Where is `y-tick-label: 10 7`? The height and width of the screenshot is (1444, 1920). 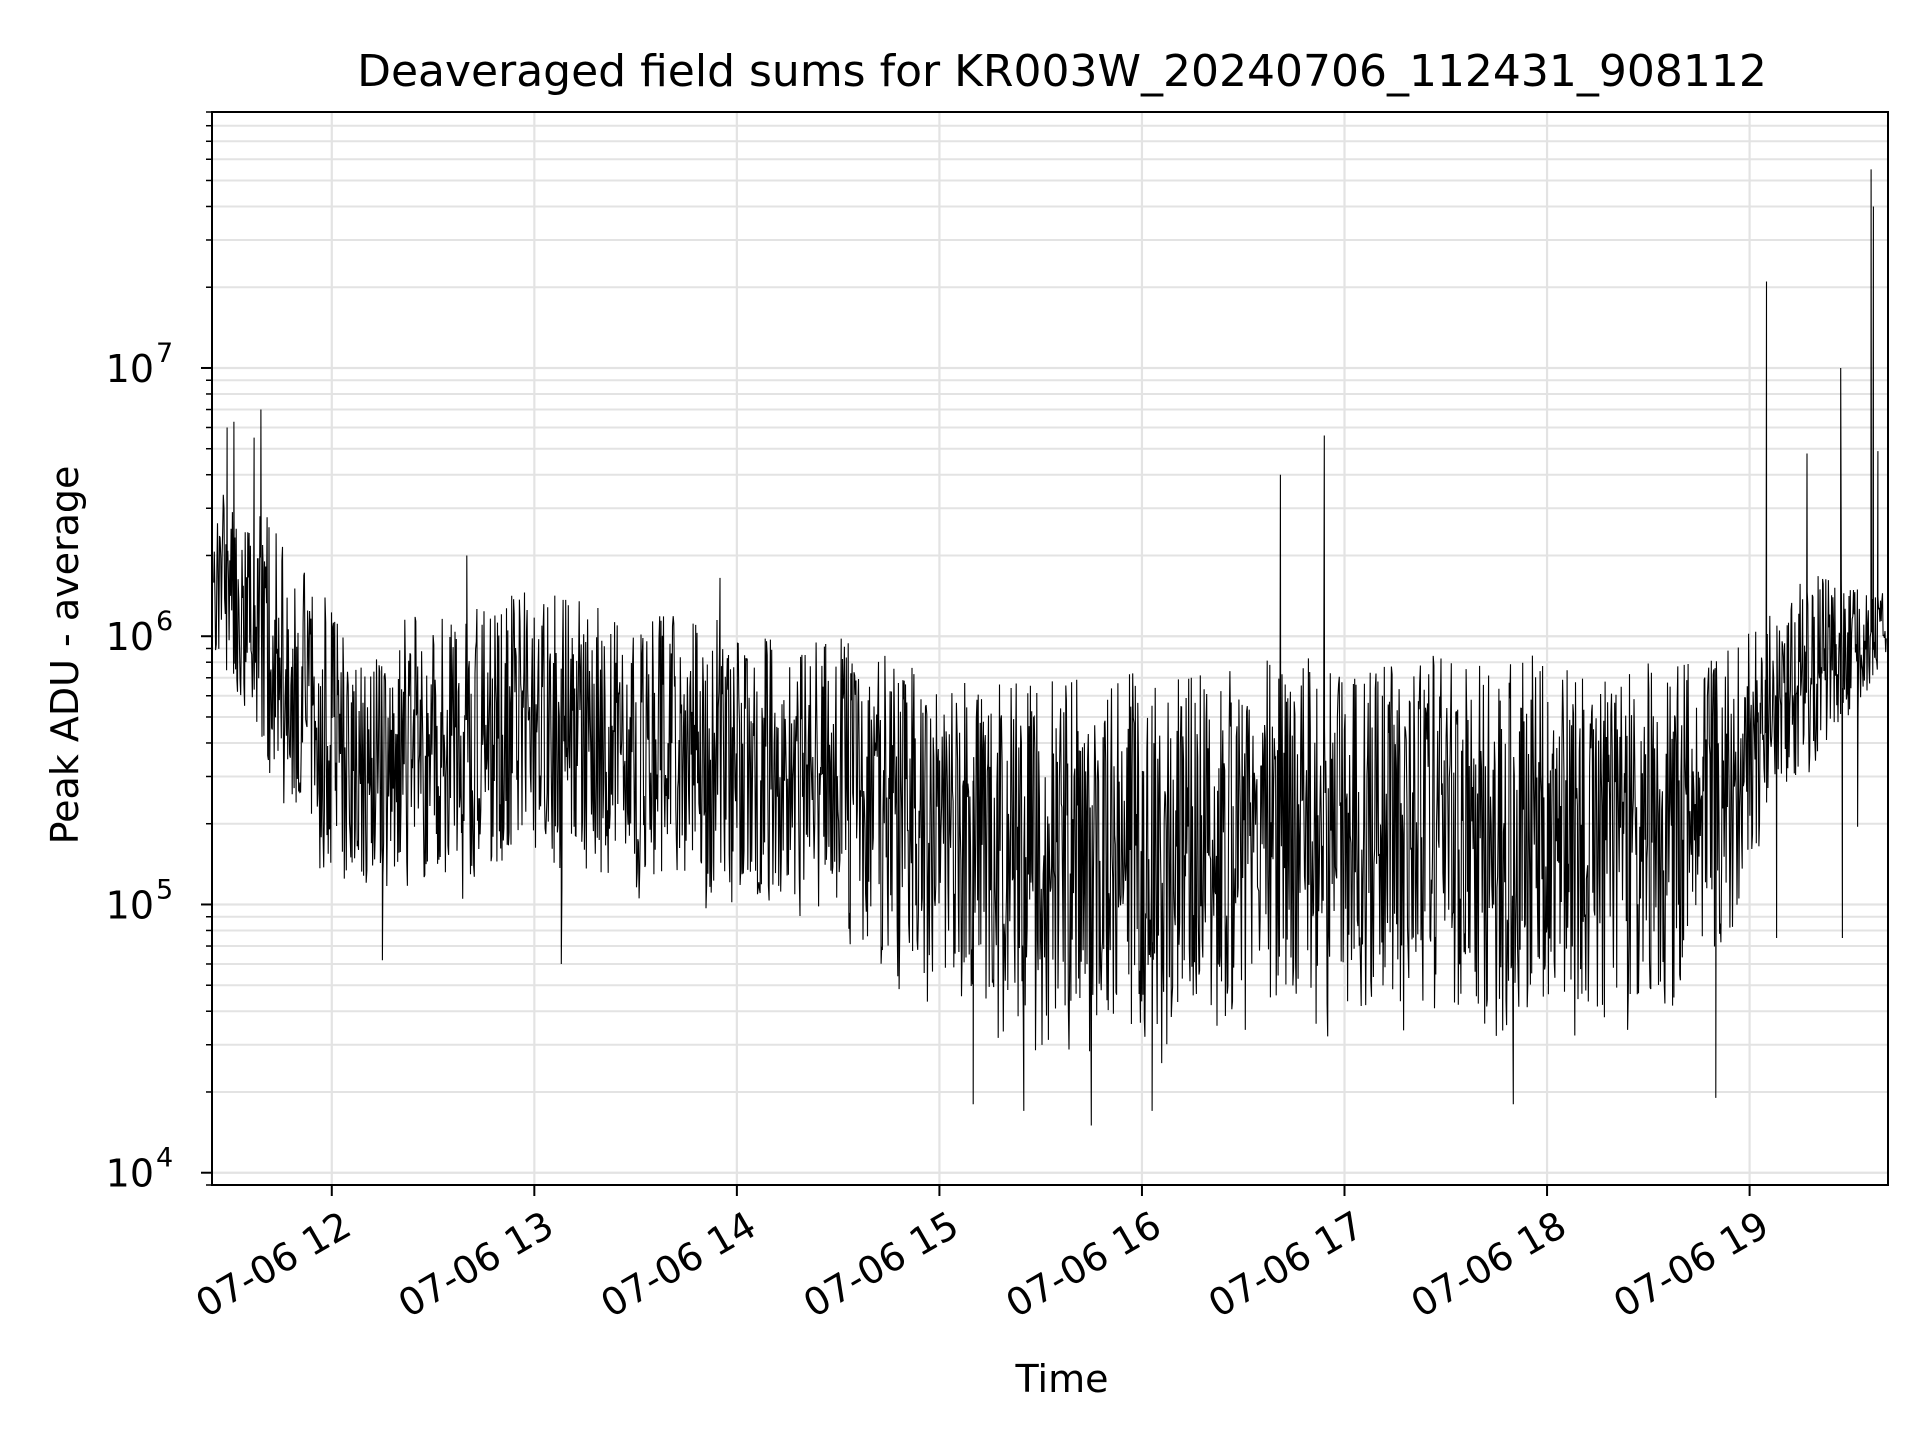 y-tick-label: 10 7 is located at coordinates (140, 364).